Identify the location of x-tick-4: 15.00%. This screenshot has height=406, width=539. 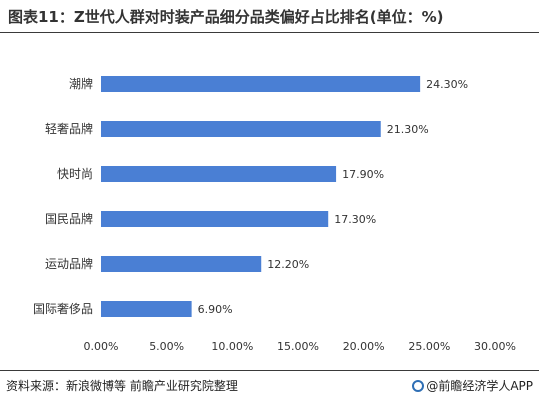
(298, 346).